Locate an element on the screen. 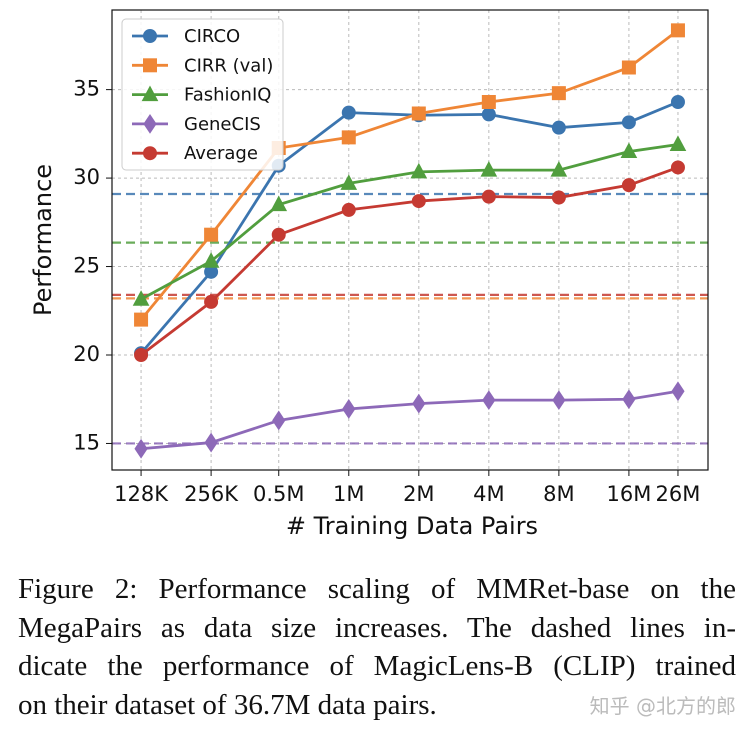 The width and height of the screenshot is (756, 740). x-tick-label: 8M is located at coordinates (558, 494).